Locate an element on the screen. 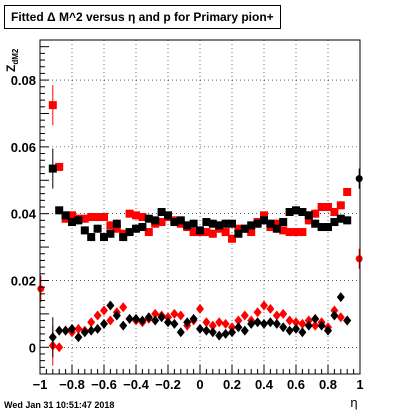 Image resolution: width=400 pixels, height=414 pixels. x-tick-label: −0.8 is located at coordinates (72, 384).